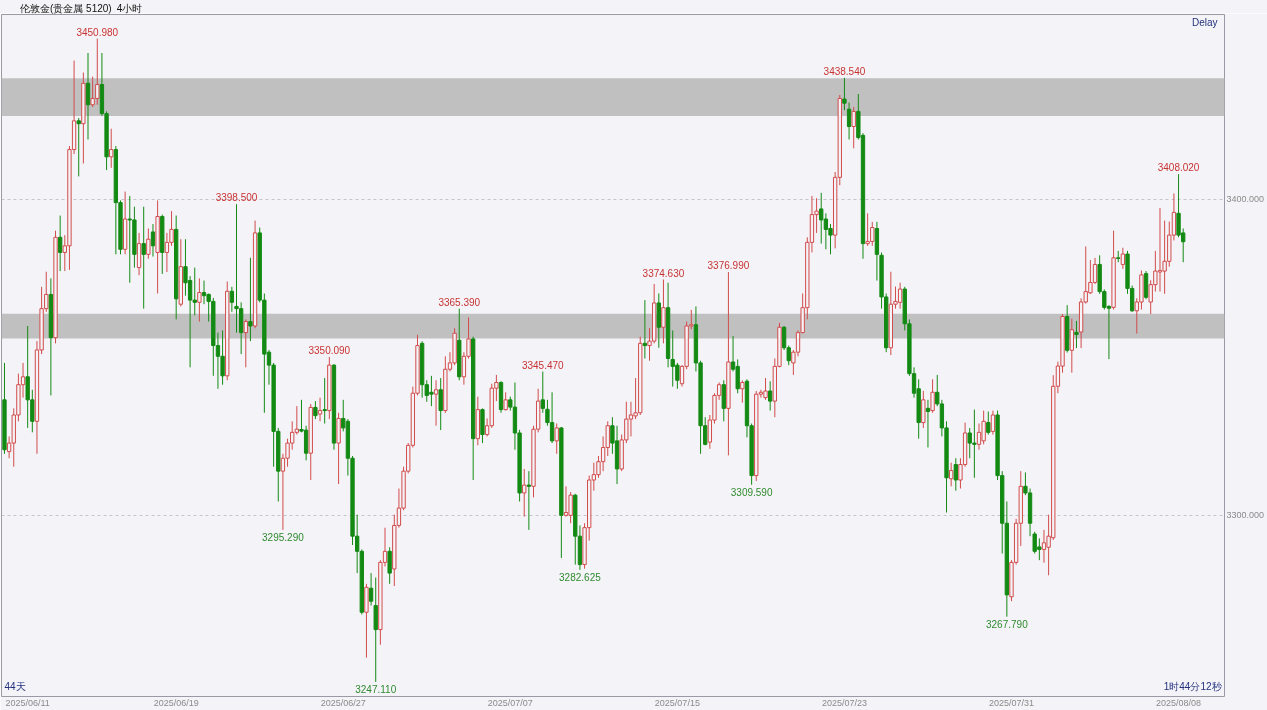 The image size is (1267, 710). Describe the element at coordinates (728, 266) in the screenshot. I see `annotation: 3376.990` at that location.